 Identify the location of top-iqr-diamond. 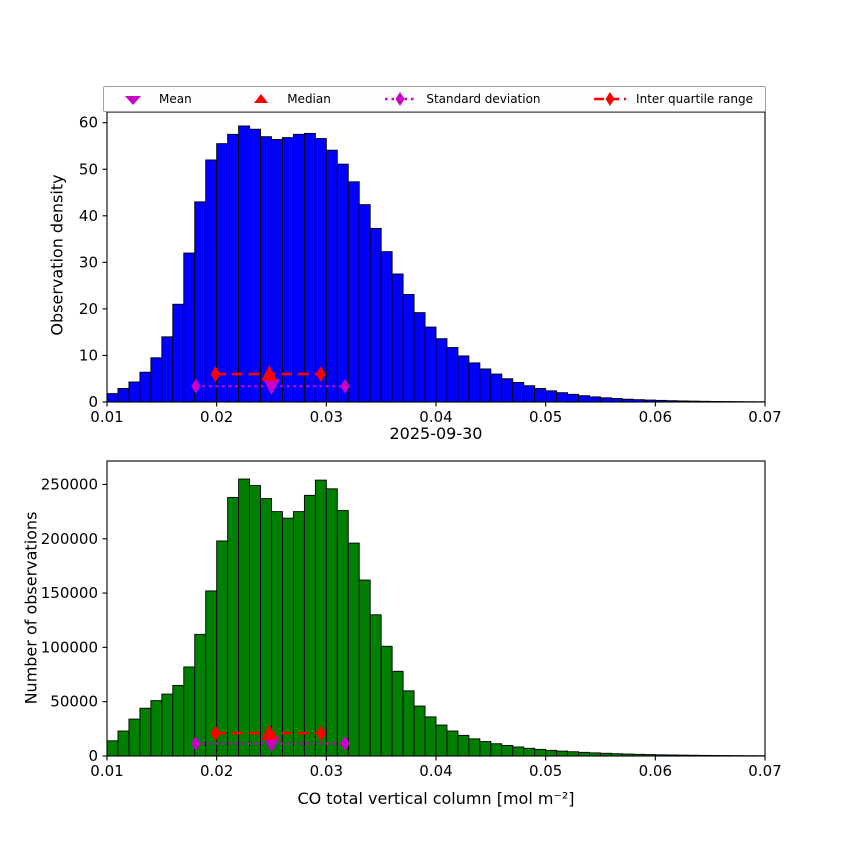
(215, 374).